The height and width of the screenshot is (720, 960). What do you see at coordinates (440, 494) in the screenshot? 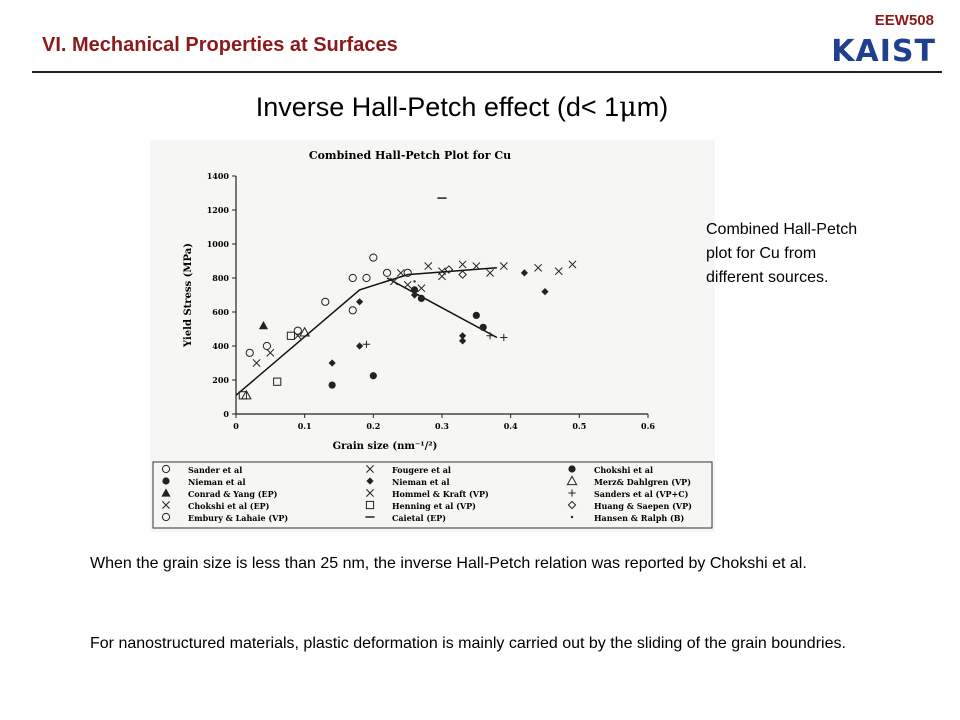
I see `chart-legend-label: Hommel & Kraft (VP)` at bounding box center [440, 494].